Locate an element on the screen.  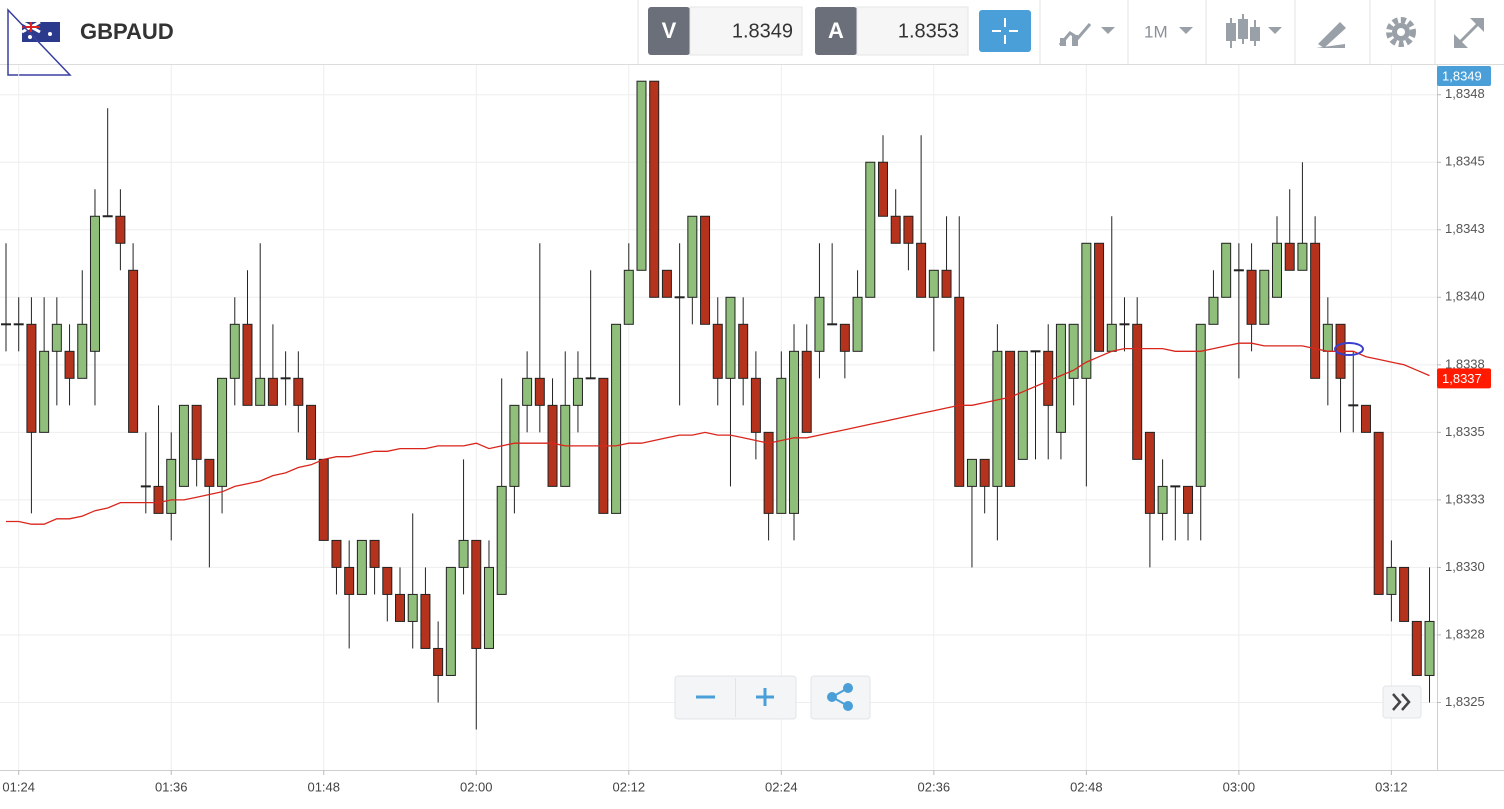
bid-label: V is located at coordinates (669, 30).